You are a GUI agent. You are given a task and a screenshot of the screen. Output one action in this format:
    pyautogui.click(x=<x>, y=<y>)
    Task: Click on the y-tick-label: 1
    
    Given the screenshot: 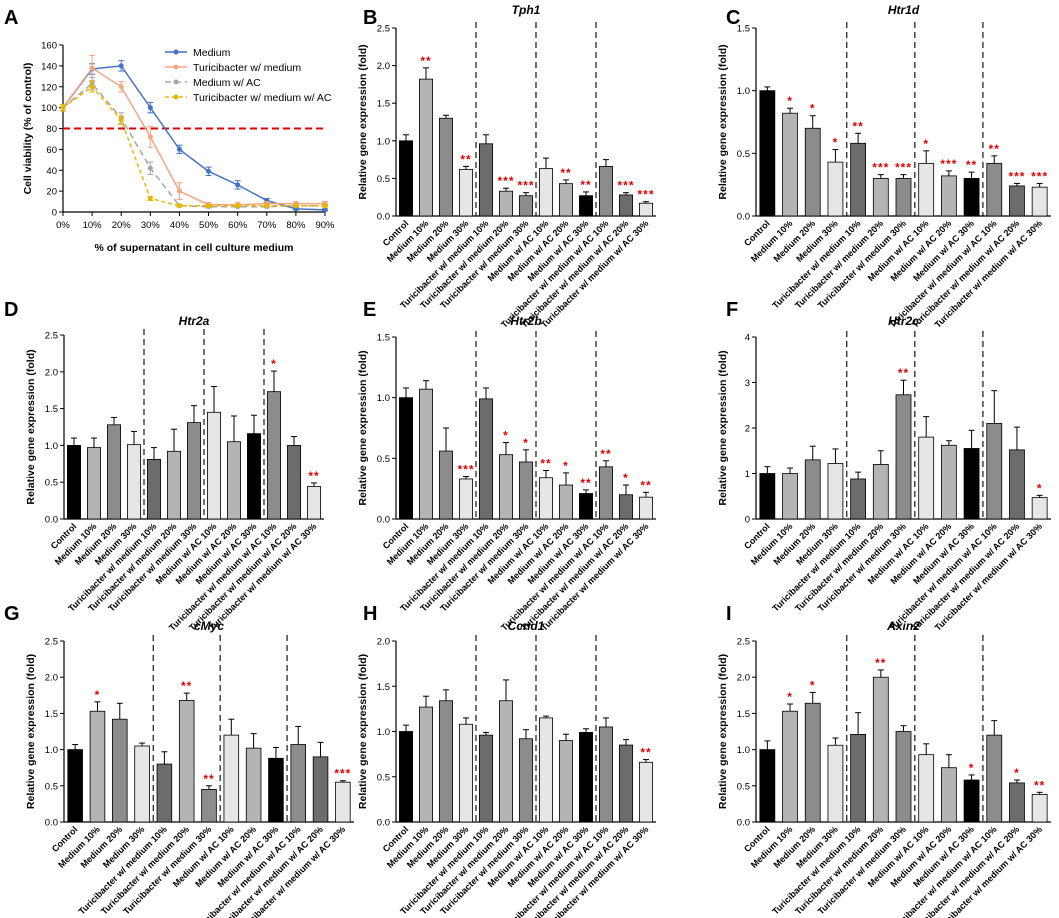 What is the action you would take?
    pyautogui.click(x=747, y=474)
    